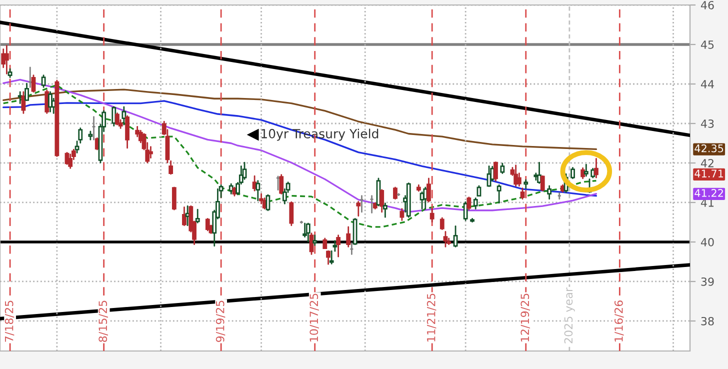 The image size is (728, 369). What do you see at coordinates (569, 315) in the screenshot?
I see `ref-line-label: 2025 year` at bounding box center [569, 315].